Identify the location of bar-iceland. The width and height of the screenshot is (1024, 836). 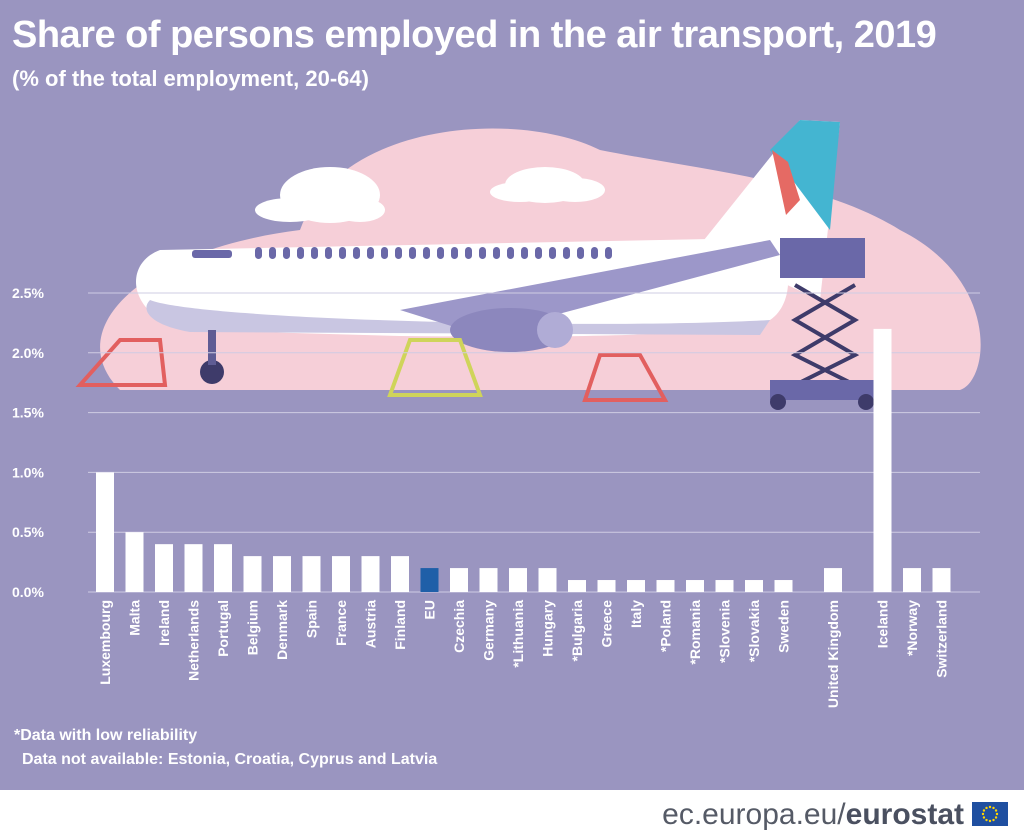
(882, 460).